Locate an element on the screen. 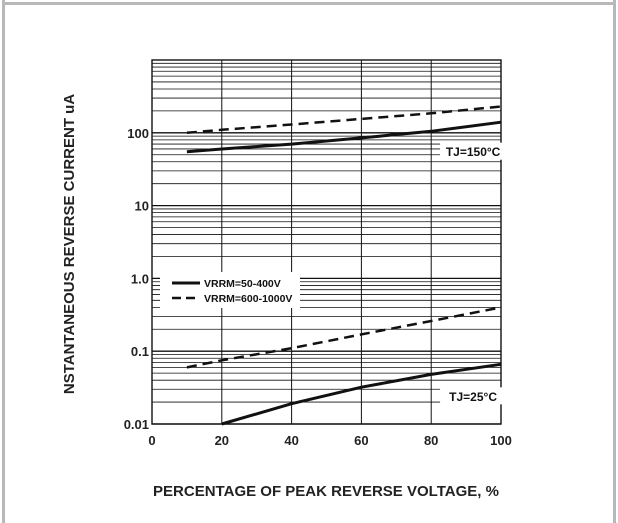  y-tick-label: 10 is located at coordinates (142, 206).